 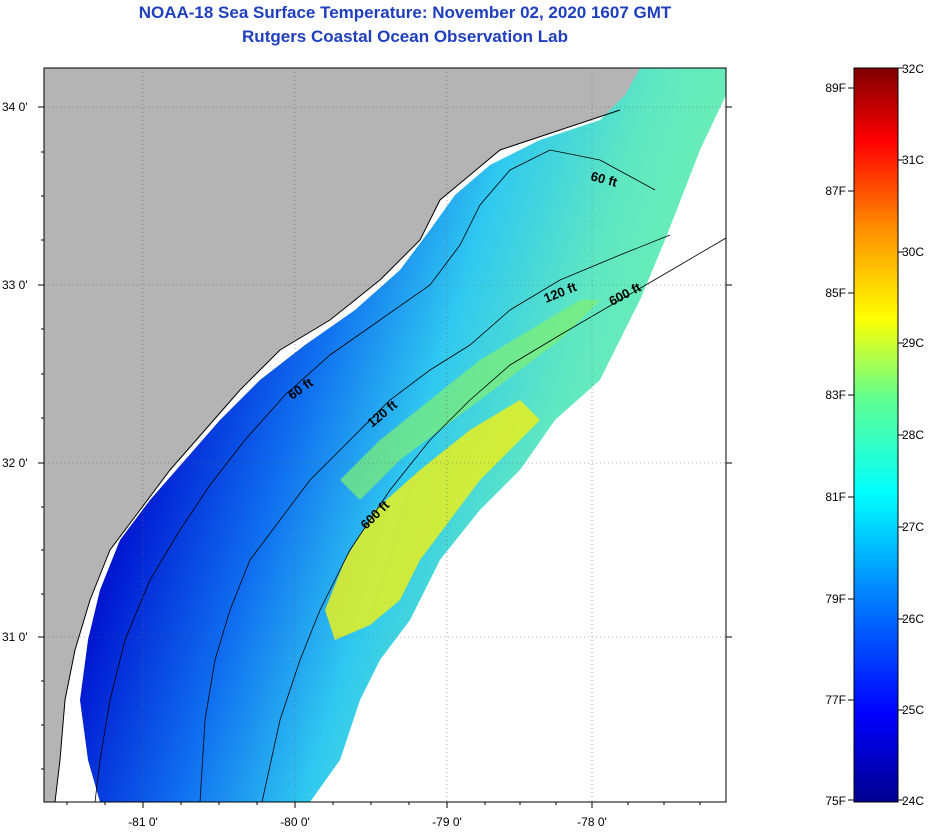 I want to click on lon-label: -79 0', so click(x=447, y=822).